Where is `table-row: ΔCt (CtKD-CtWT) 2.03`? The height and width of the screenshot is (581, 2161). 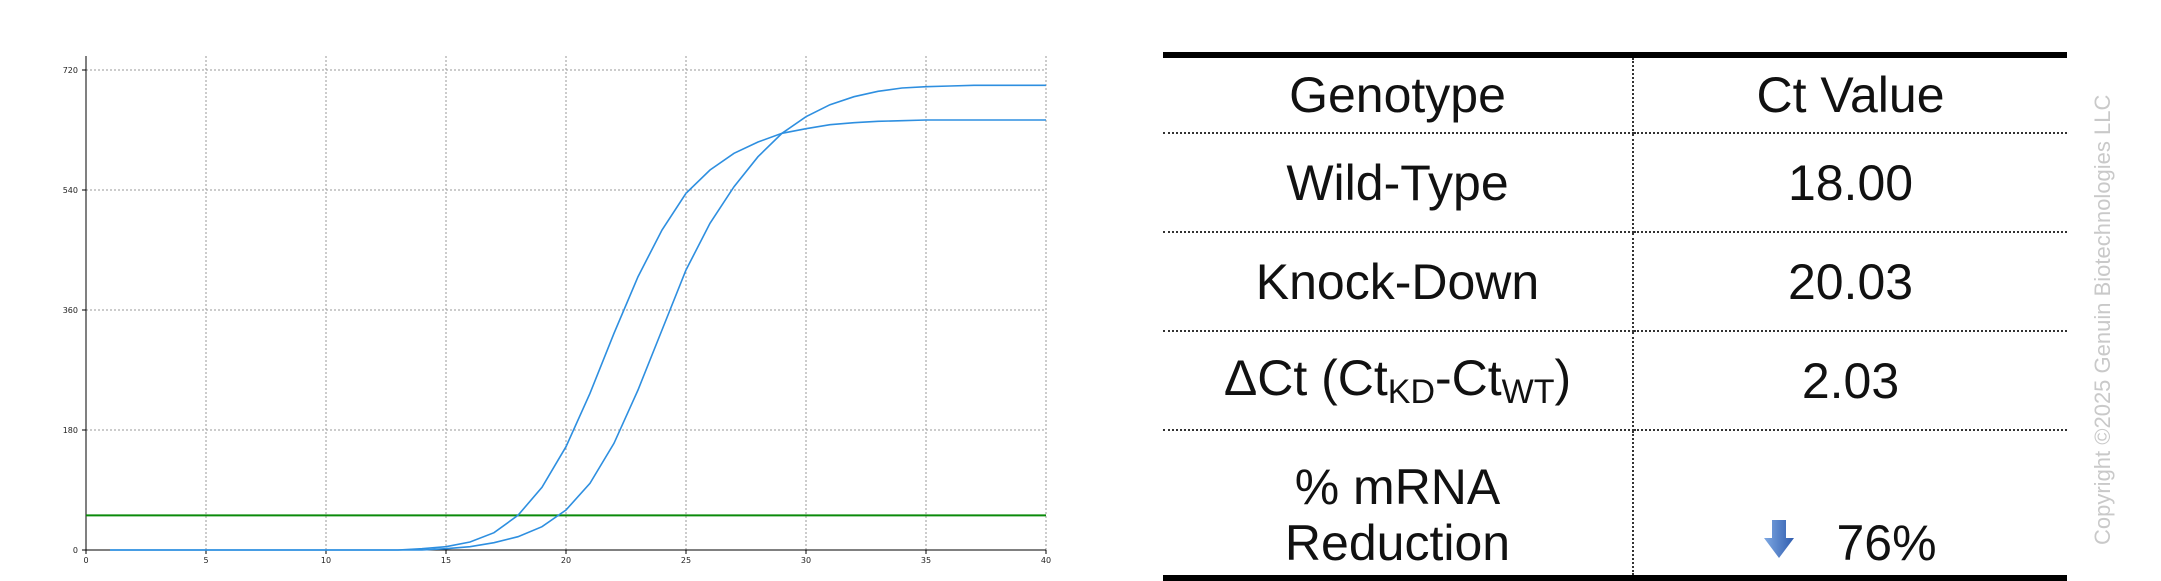 table-row: ΔCt (CtKD-CtWT) 2.03 is located at coordinates (1615, 381).